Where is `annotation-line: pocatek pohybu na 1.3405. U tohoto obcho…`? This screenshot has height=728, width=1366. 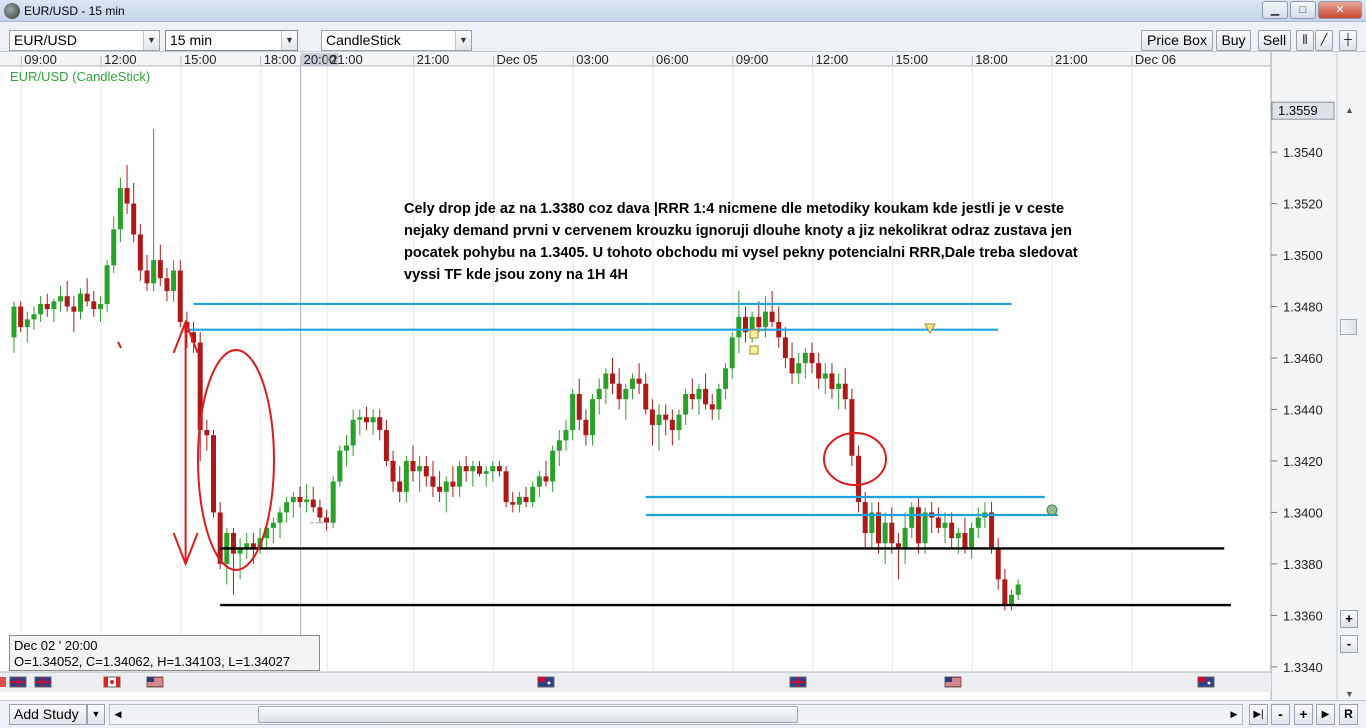
annotation-line: pocatek pohybu na 1.3405. U tohoto obcho… is located at coordinates (741, 253).